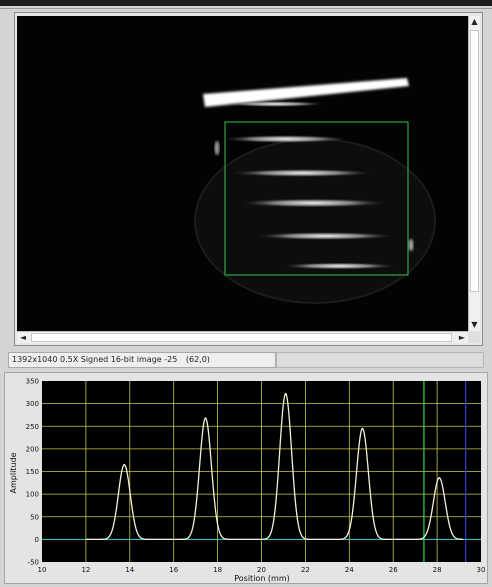 This screenshot has width=492, height=587. I want to click on roi-rectangle, so click(316, 198).